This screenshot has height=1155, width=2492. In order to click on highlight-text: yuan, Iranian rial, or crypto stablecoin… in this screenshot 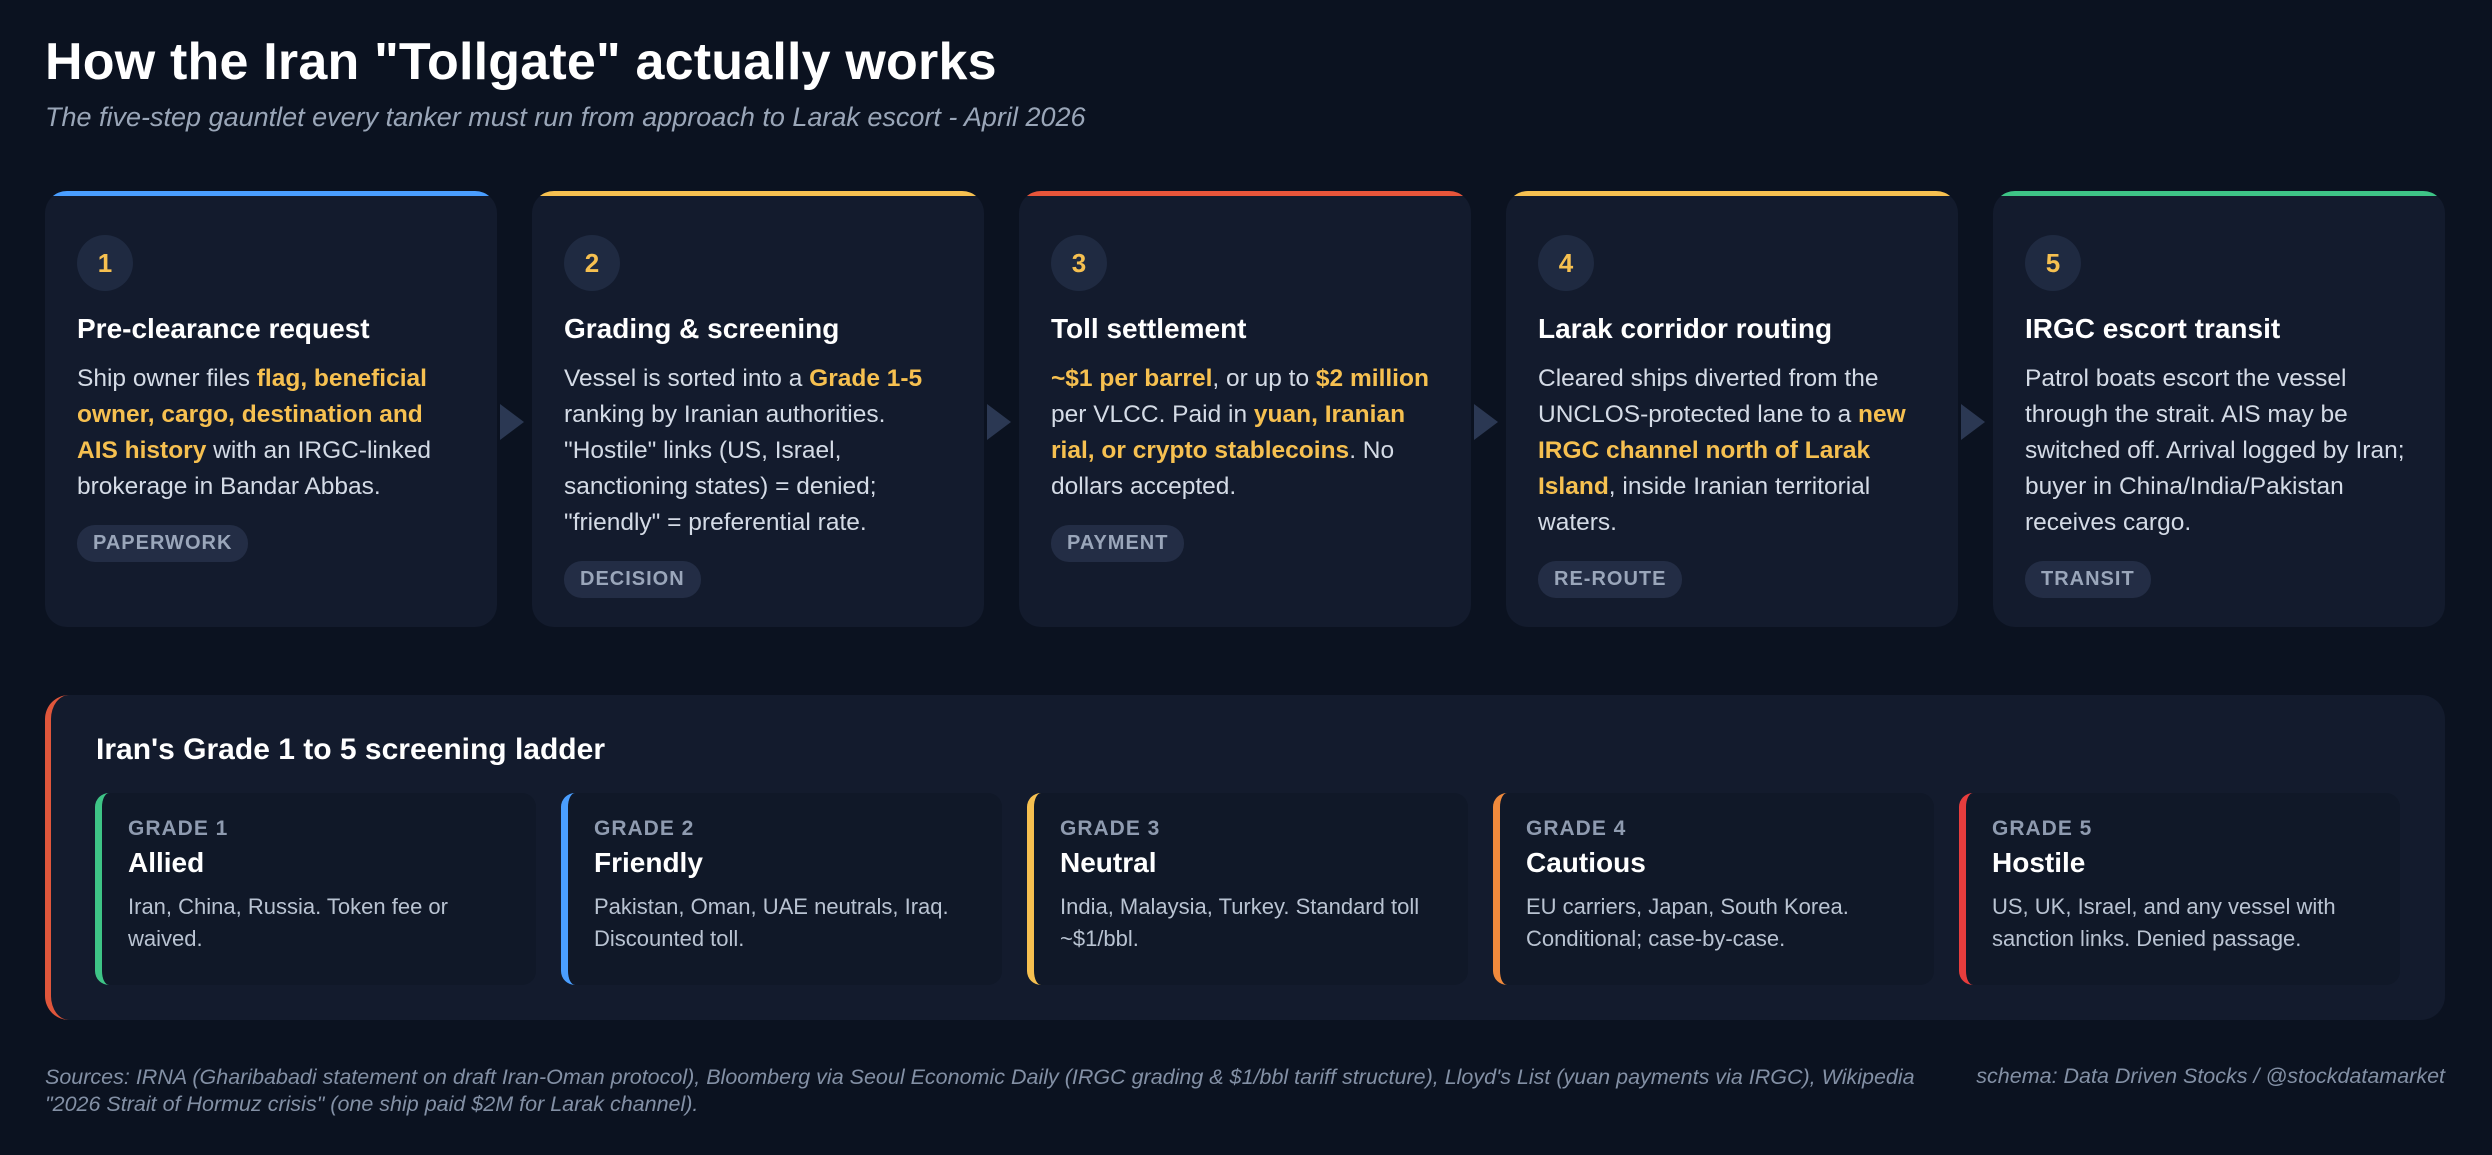, I will do `click(1228, 432)`.